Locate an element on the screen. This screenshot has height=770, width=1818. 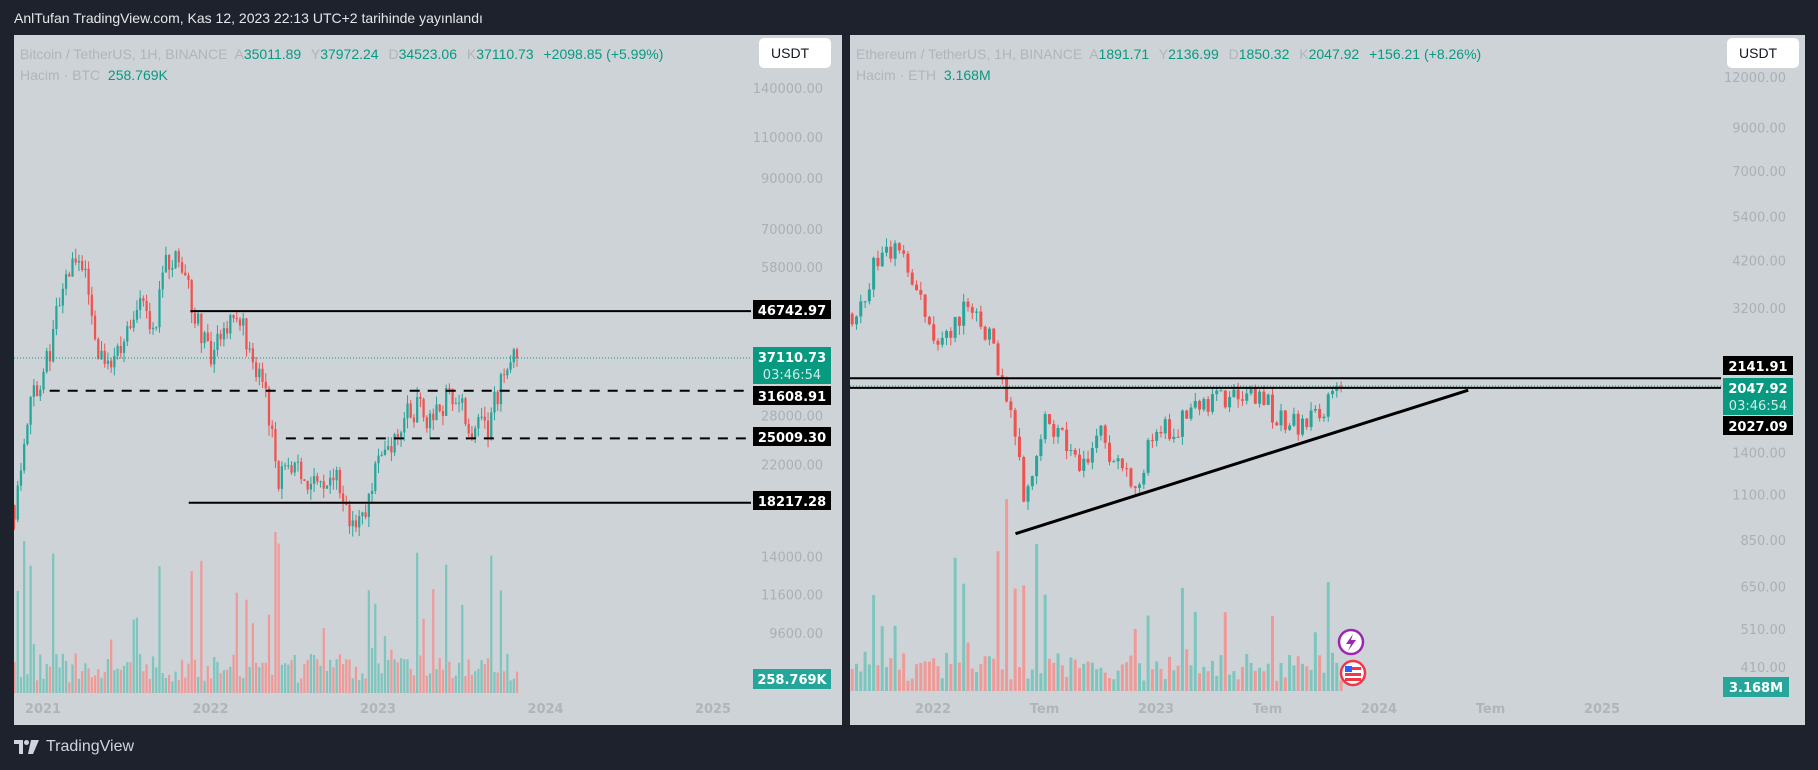
time-tick: Tem is located at coordinates (1268, 709).